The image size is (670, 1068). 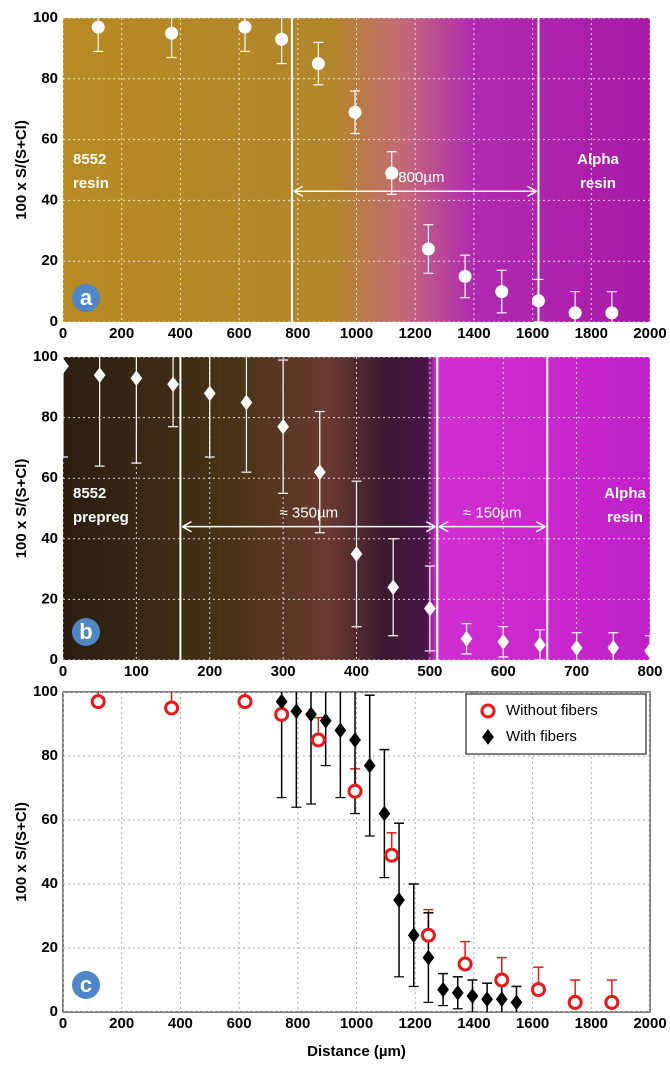 What do you see at coordinates (101, 517) in the screenshot?
I see `region-label: prepreg` at bounding box center [101, 517].